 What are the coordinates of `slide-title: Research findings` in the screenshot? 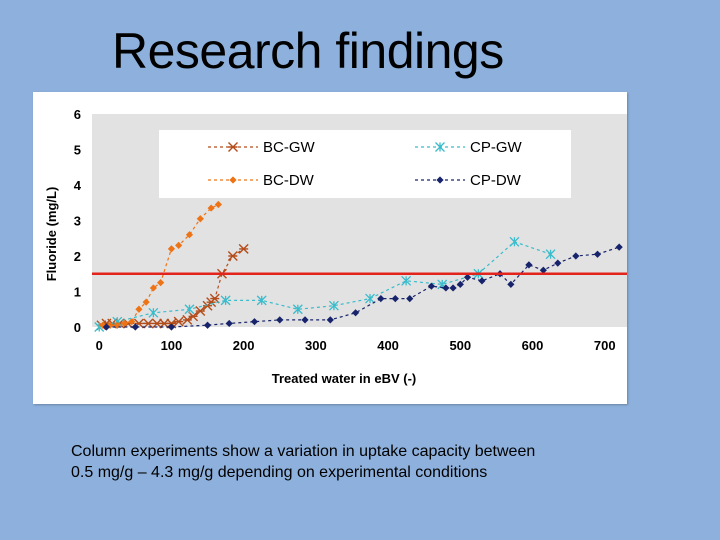 It's located at (308, 51).